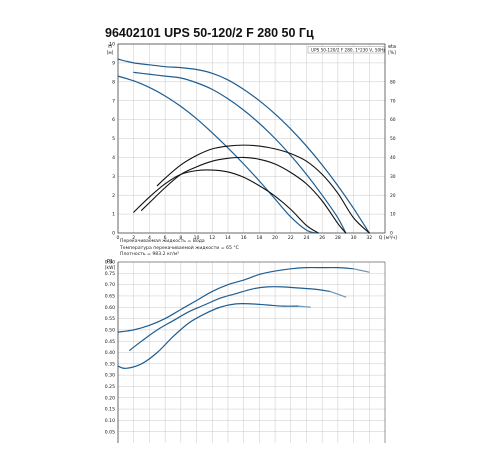 The width and height of the screenshot is (500, 450). What do you see at coordinates (369, 238) in the screenshot?
I see `x-tick-label: 32` at bounding box center [369, 238].